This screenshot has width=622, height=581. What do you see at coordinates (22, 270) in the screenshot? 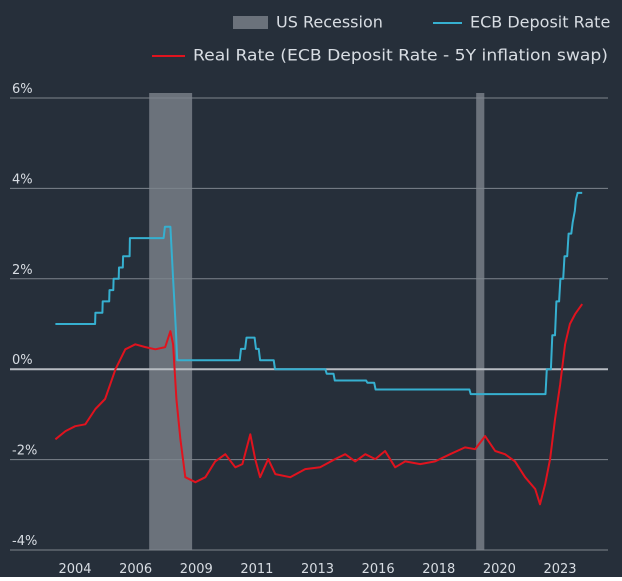
I see `y-tick-label: 2%` at bounding box center [22, 270].